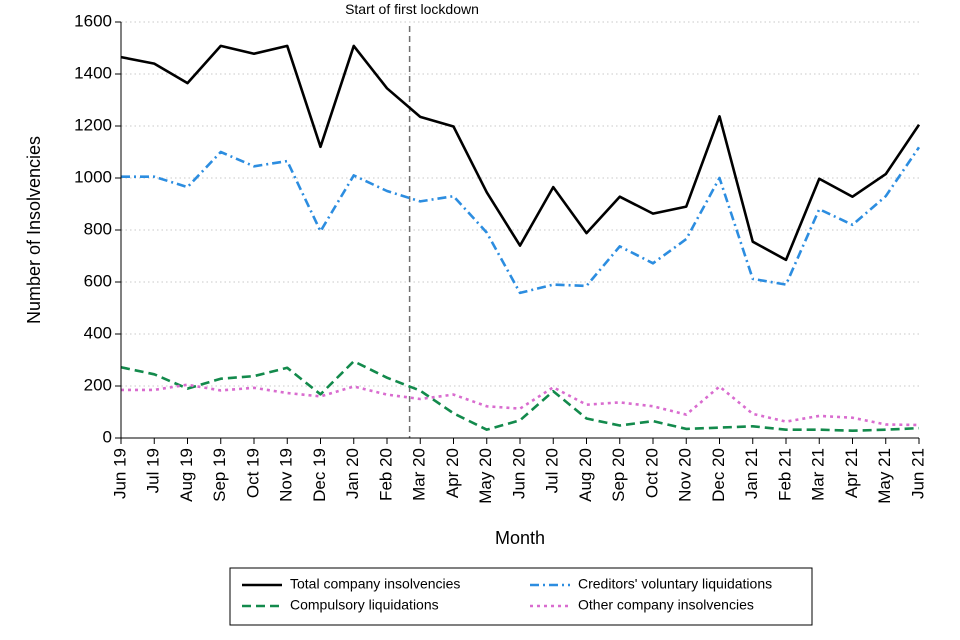 This screenshot has height=640, width=960. What do you see at coordinates (352, 473) in the screenshot?
I see `x-tick-label: Jan 20` at bounding box center [352, 473].